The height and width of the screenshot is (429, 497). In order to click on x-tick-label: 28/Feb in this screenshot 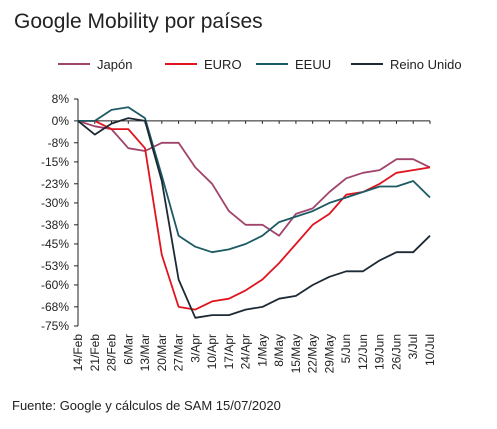, I will do `click(112, 353)`.